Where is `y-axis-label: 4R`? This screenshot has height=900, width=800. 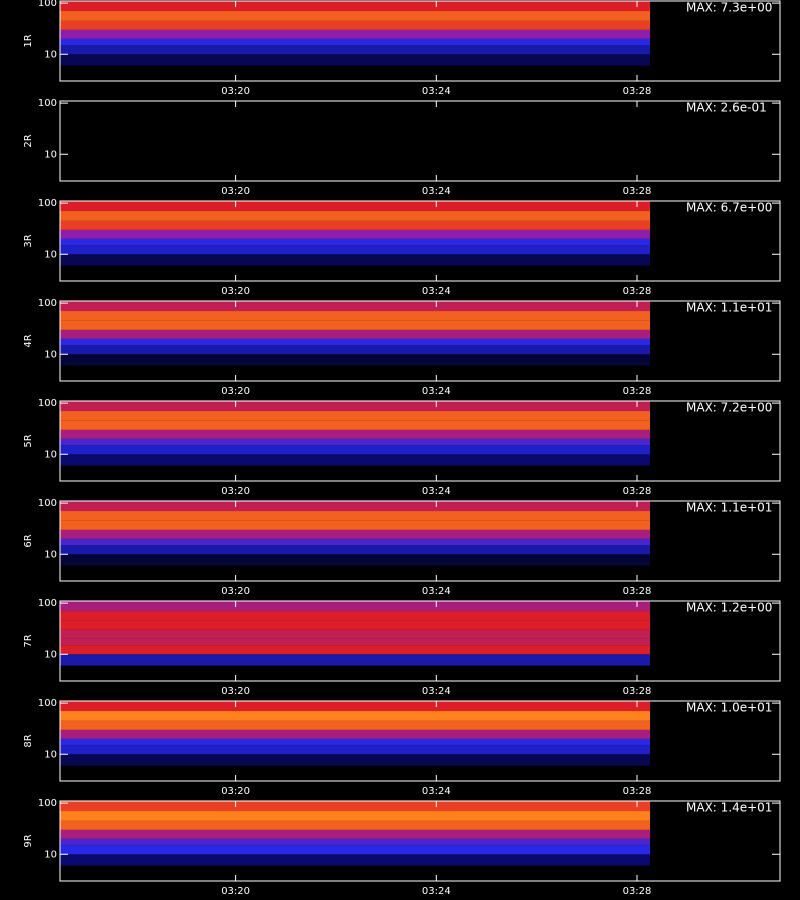
y-axis-label: 4R is located at coordinates (28, 340).